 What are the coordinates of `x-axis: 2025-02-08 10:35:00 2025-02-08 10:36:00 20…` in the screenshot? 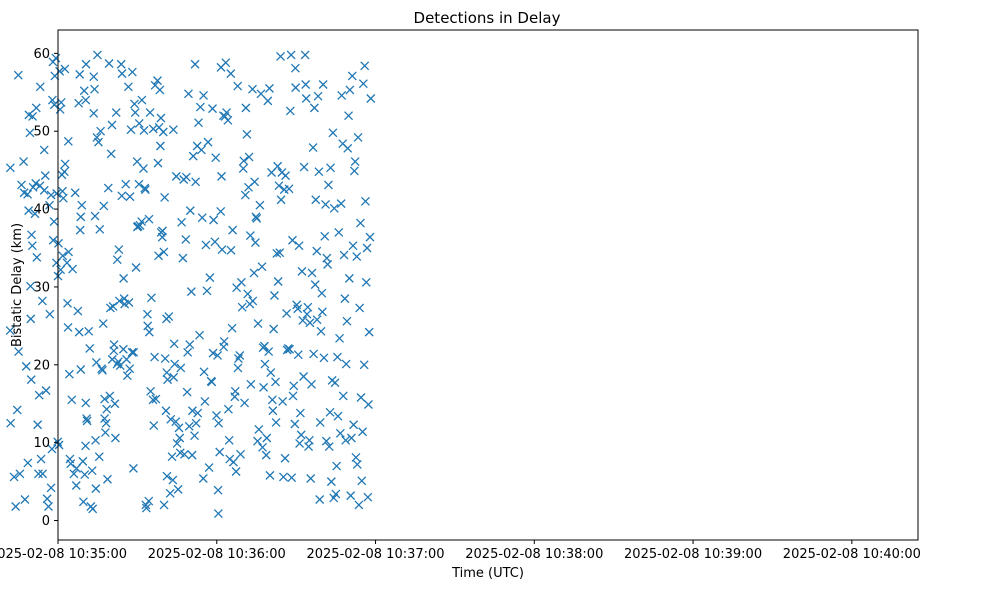 It's located at (460, 551).